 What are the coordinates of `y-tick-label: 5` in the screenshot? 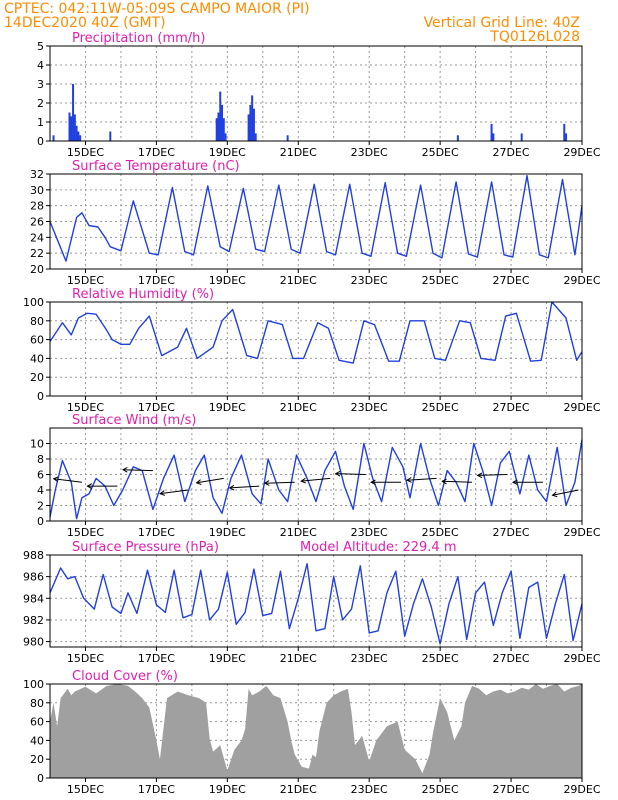 It's located at (40, 46).